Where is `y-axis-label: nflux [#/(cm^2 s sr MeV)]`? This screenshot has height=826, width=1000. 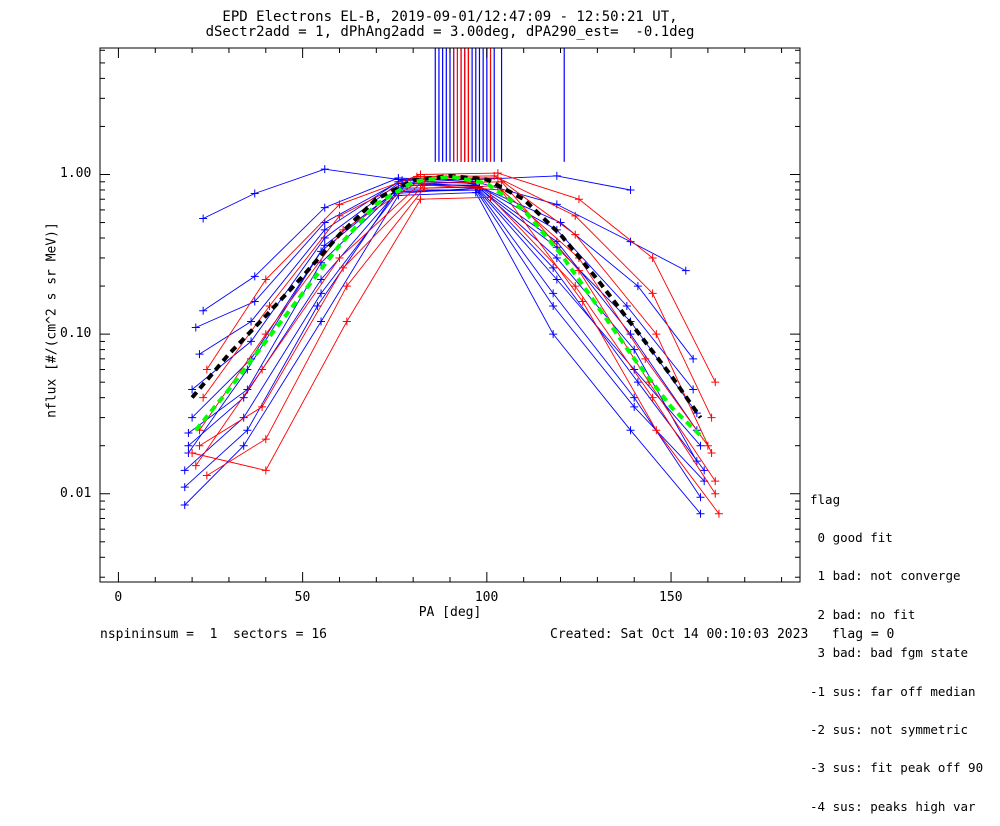
y-axis-label: nflux [#/(cm^2 s sr MeV)] is located at coordinates (52, 320).